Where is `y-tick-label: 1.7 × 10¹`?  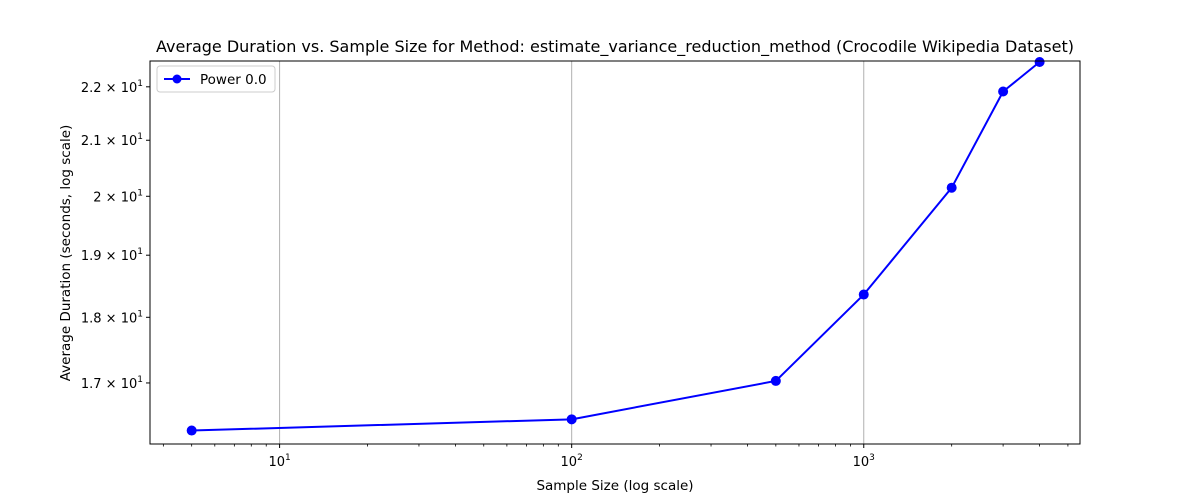
y-tick-label: 1.7 × 10¹ is located at coordinates (112, 383).